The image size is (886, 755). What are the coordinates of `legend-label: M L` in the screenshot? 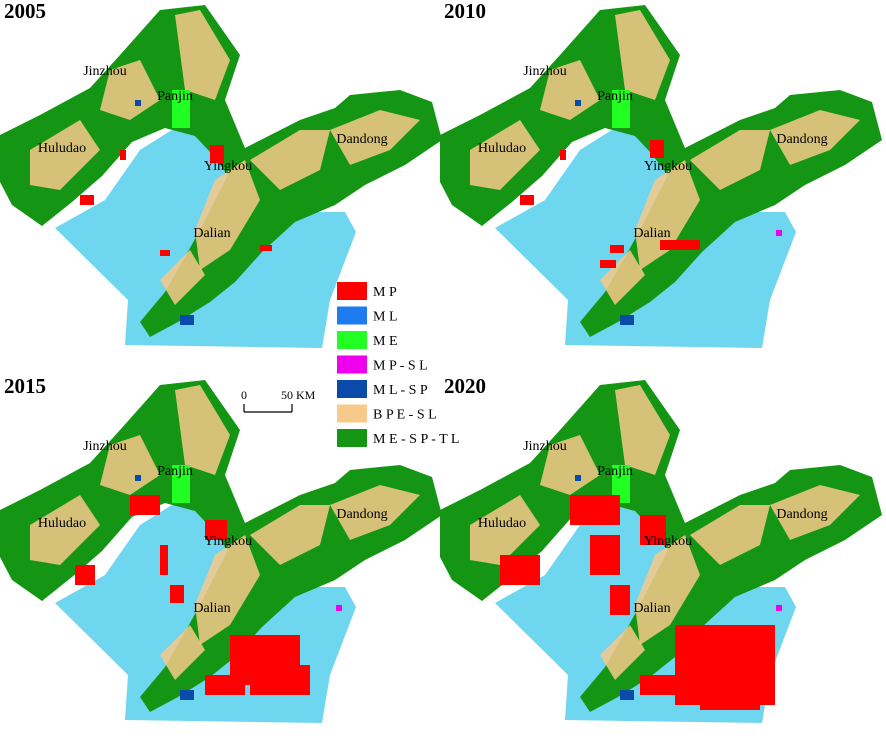 It's located at (385, 317).